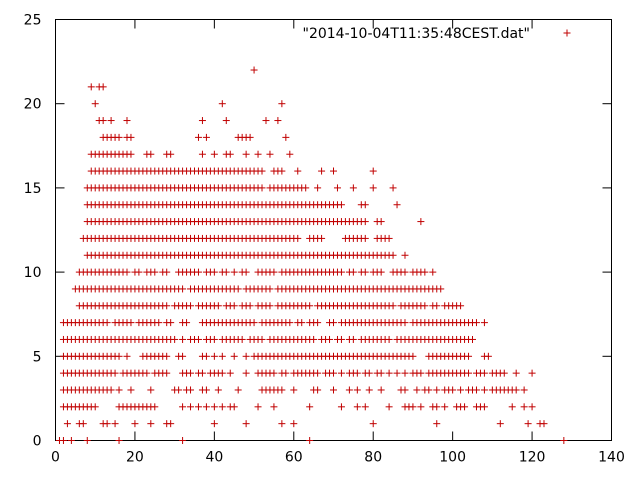 This screenshot has height=480, width=640. What do you see at coordinates (33, 21) in the screenshot?
I see `y-tick-label: 25` at bounding box center [33, 21].